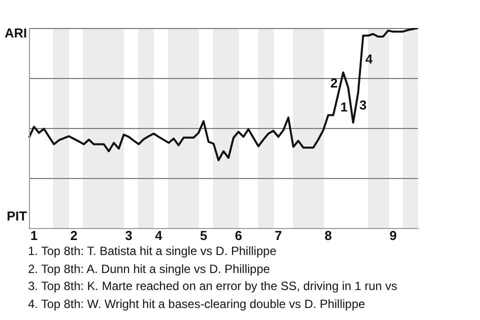  Describe the element at coordinates (344, 107) in the screenshot. I see `annotation: 1` at that location.